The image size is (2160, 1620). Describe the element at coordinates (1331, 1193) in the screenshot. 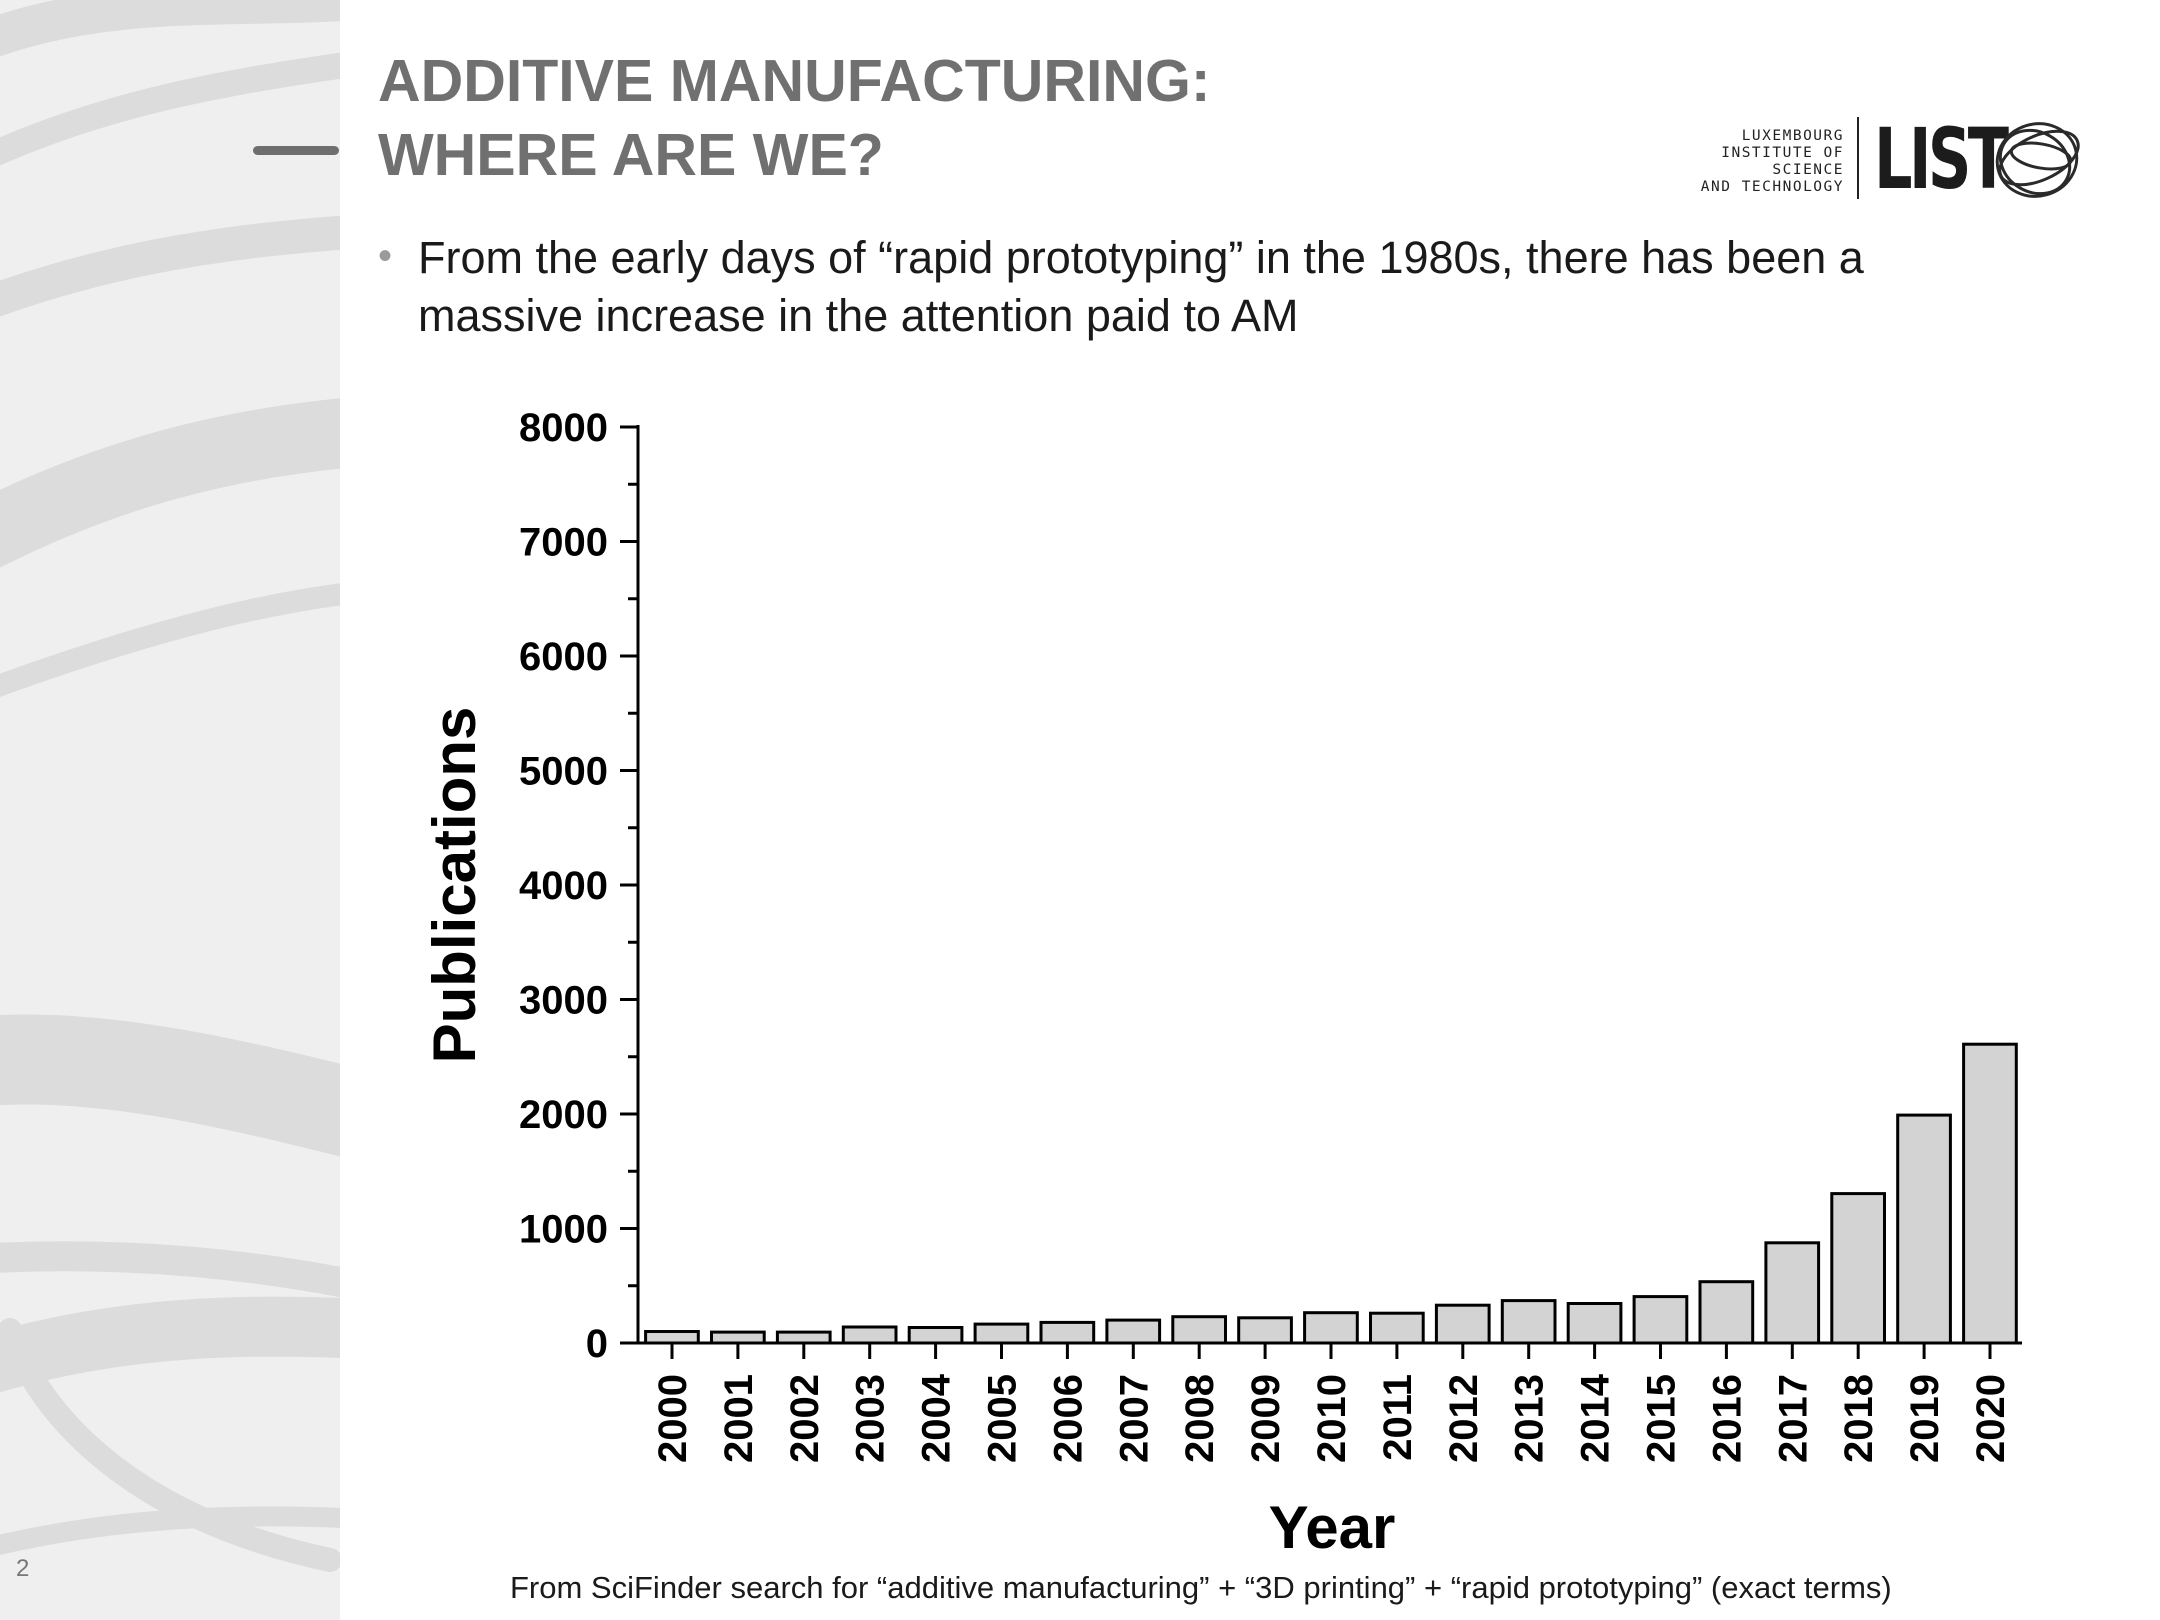

I see `bar-series` at that location.